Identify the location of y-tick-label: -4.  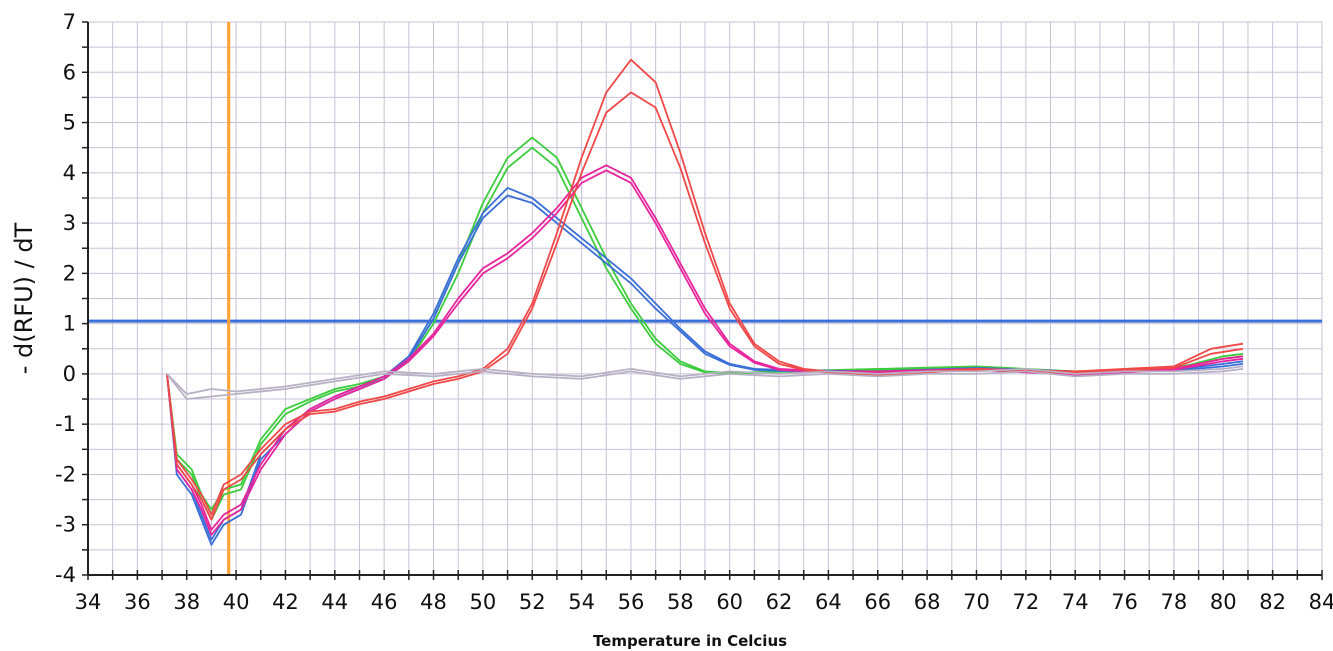
(65, 575).